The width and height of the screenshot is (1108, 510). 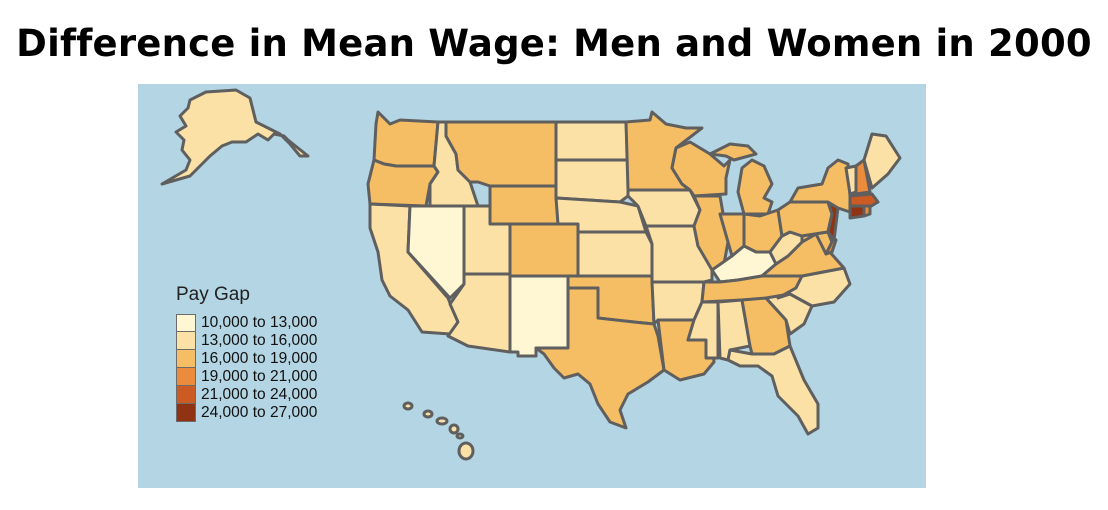 I want to click on state-ND, so click(x=592, y=141).